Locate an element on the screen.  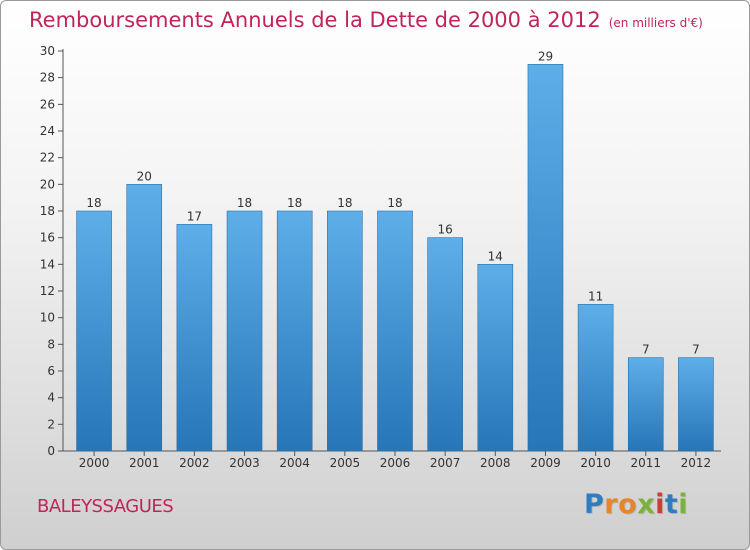
data-label-2003: 18 is located at coordinates (244, 203).